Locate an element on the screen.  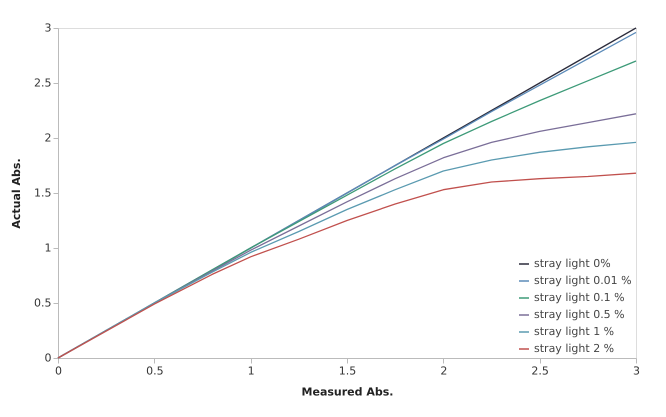
legend-label: stray light 1 % is located at coordinates (574, 331).